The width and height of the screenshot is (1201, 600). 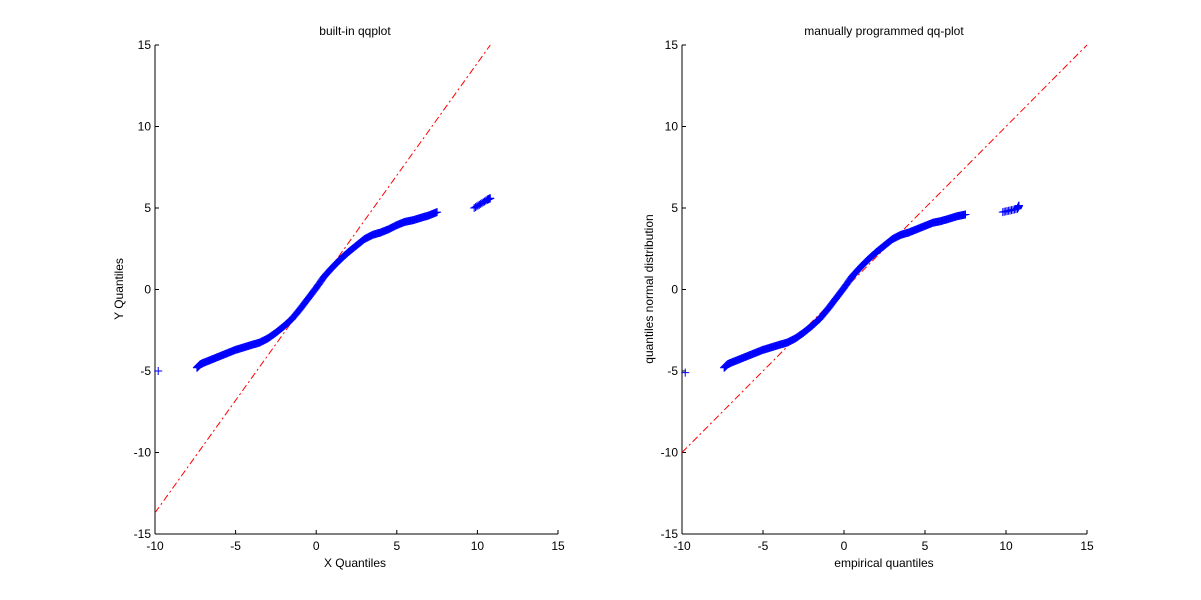 I want to click on y-axis-label: Y Quantiles, so click(x=119, y=289).